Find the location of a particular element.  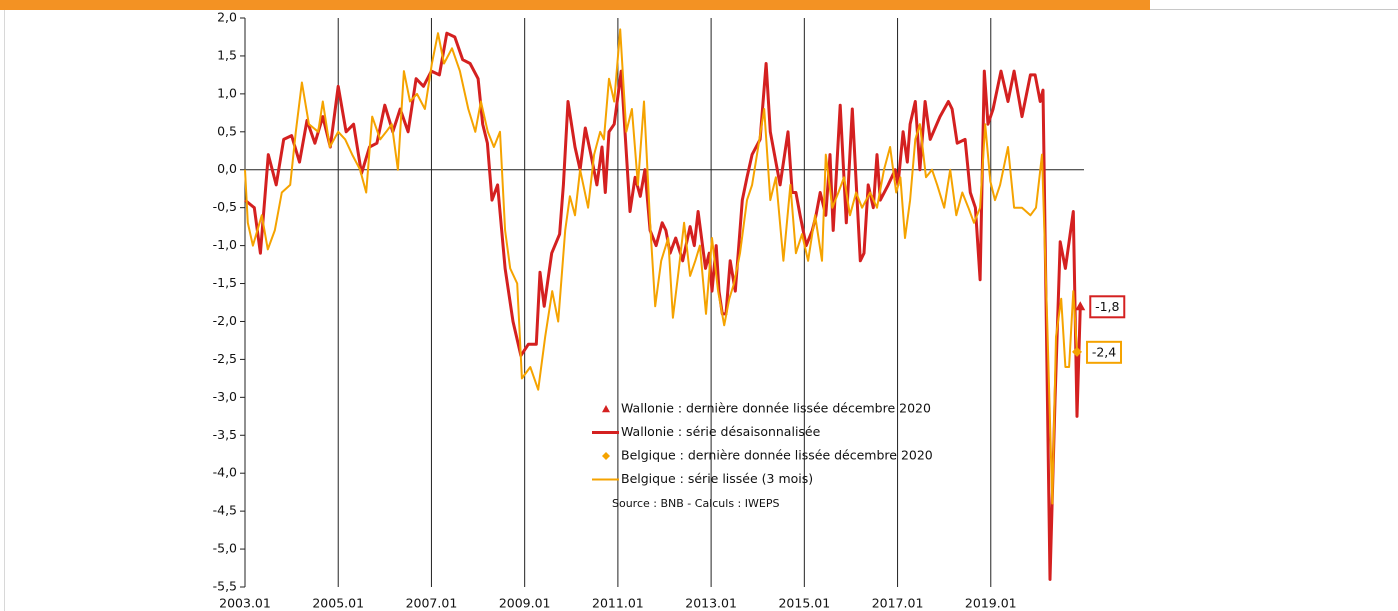

y-tick-label: -5,5 is located at coordinates (225, 586).